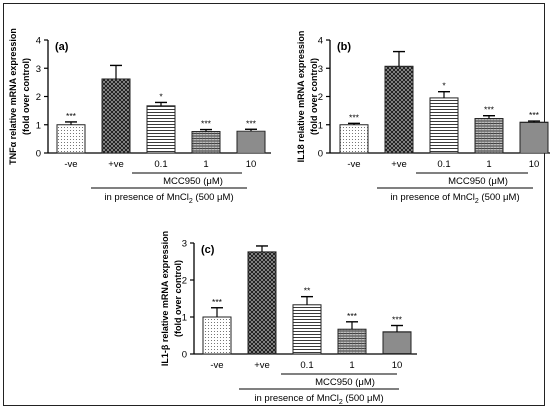  Describe the element at coordinates (344, 47) in the screenshot. I see `panel-label: (b)` at that location.